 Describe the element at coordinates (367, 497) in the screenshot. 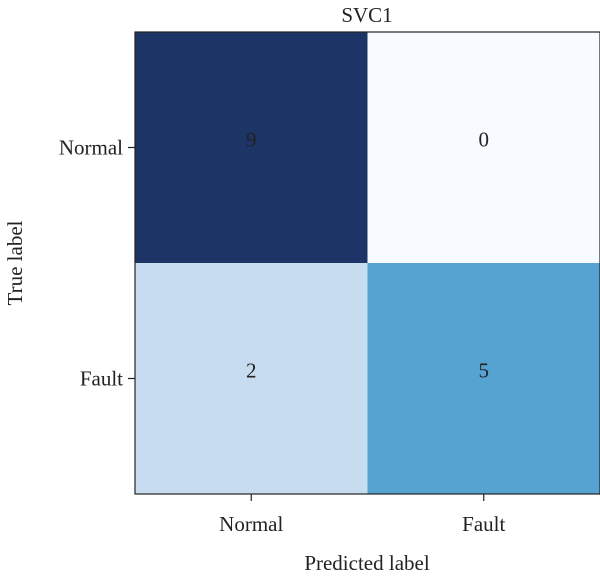

I see `x-axis-ticks` at that location.